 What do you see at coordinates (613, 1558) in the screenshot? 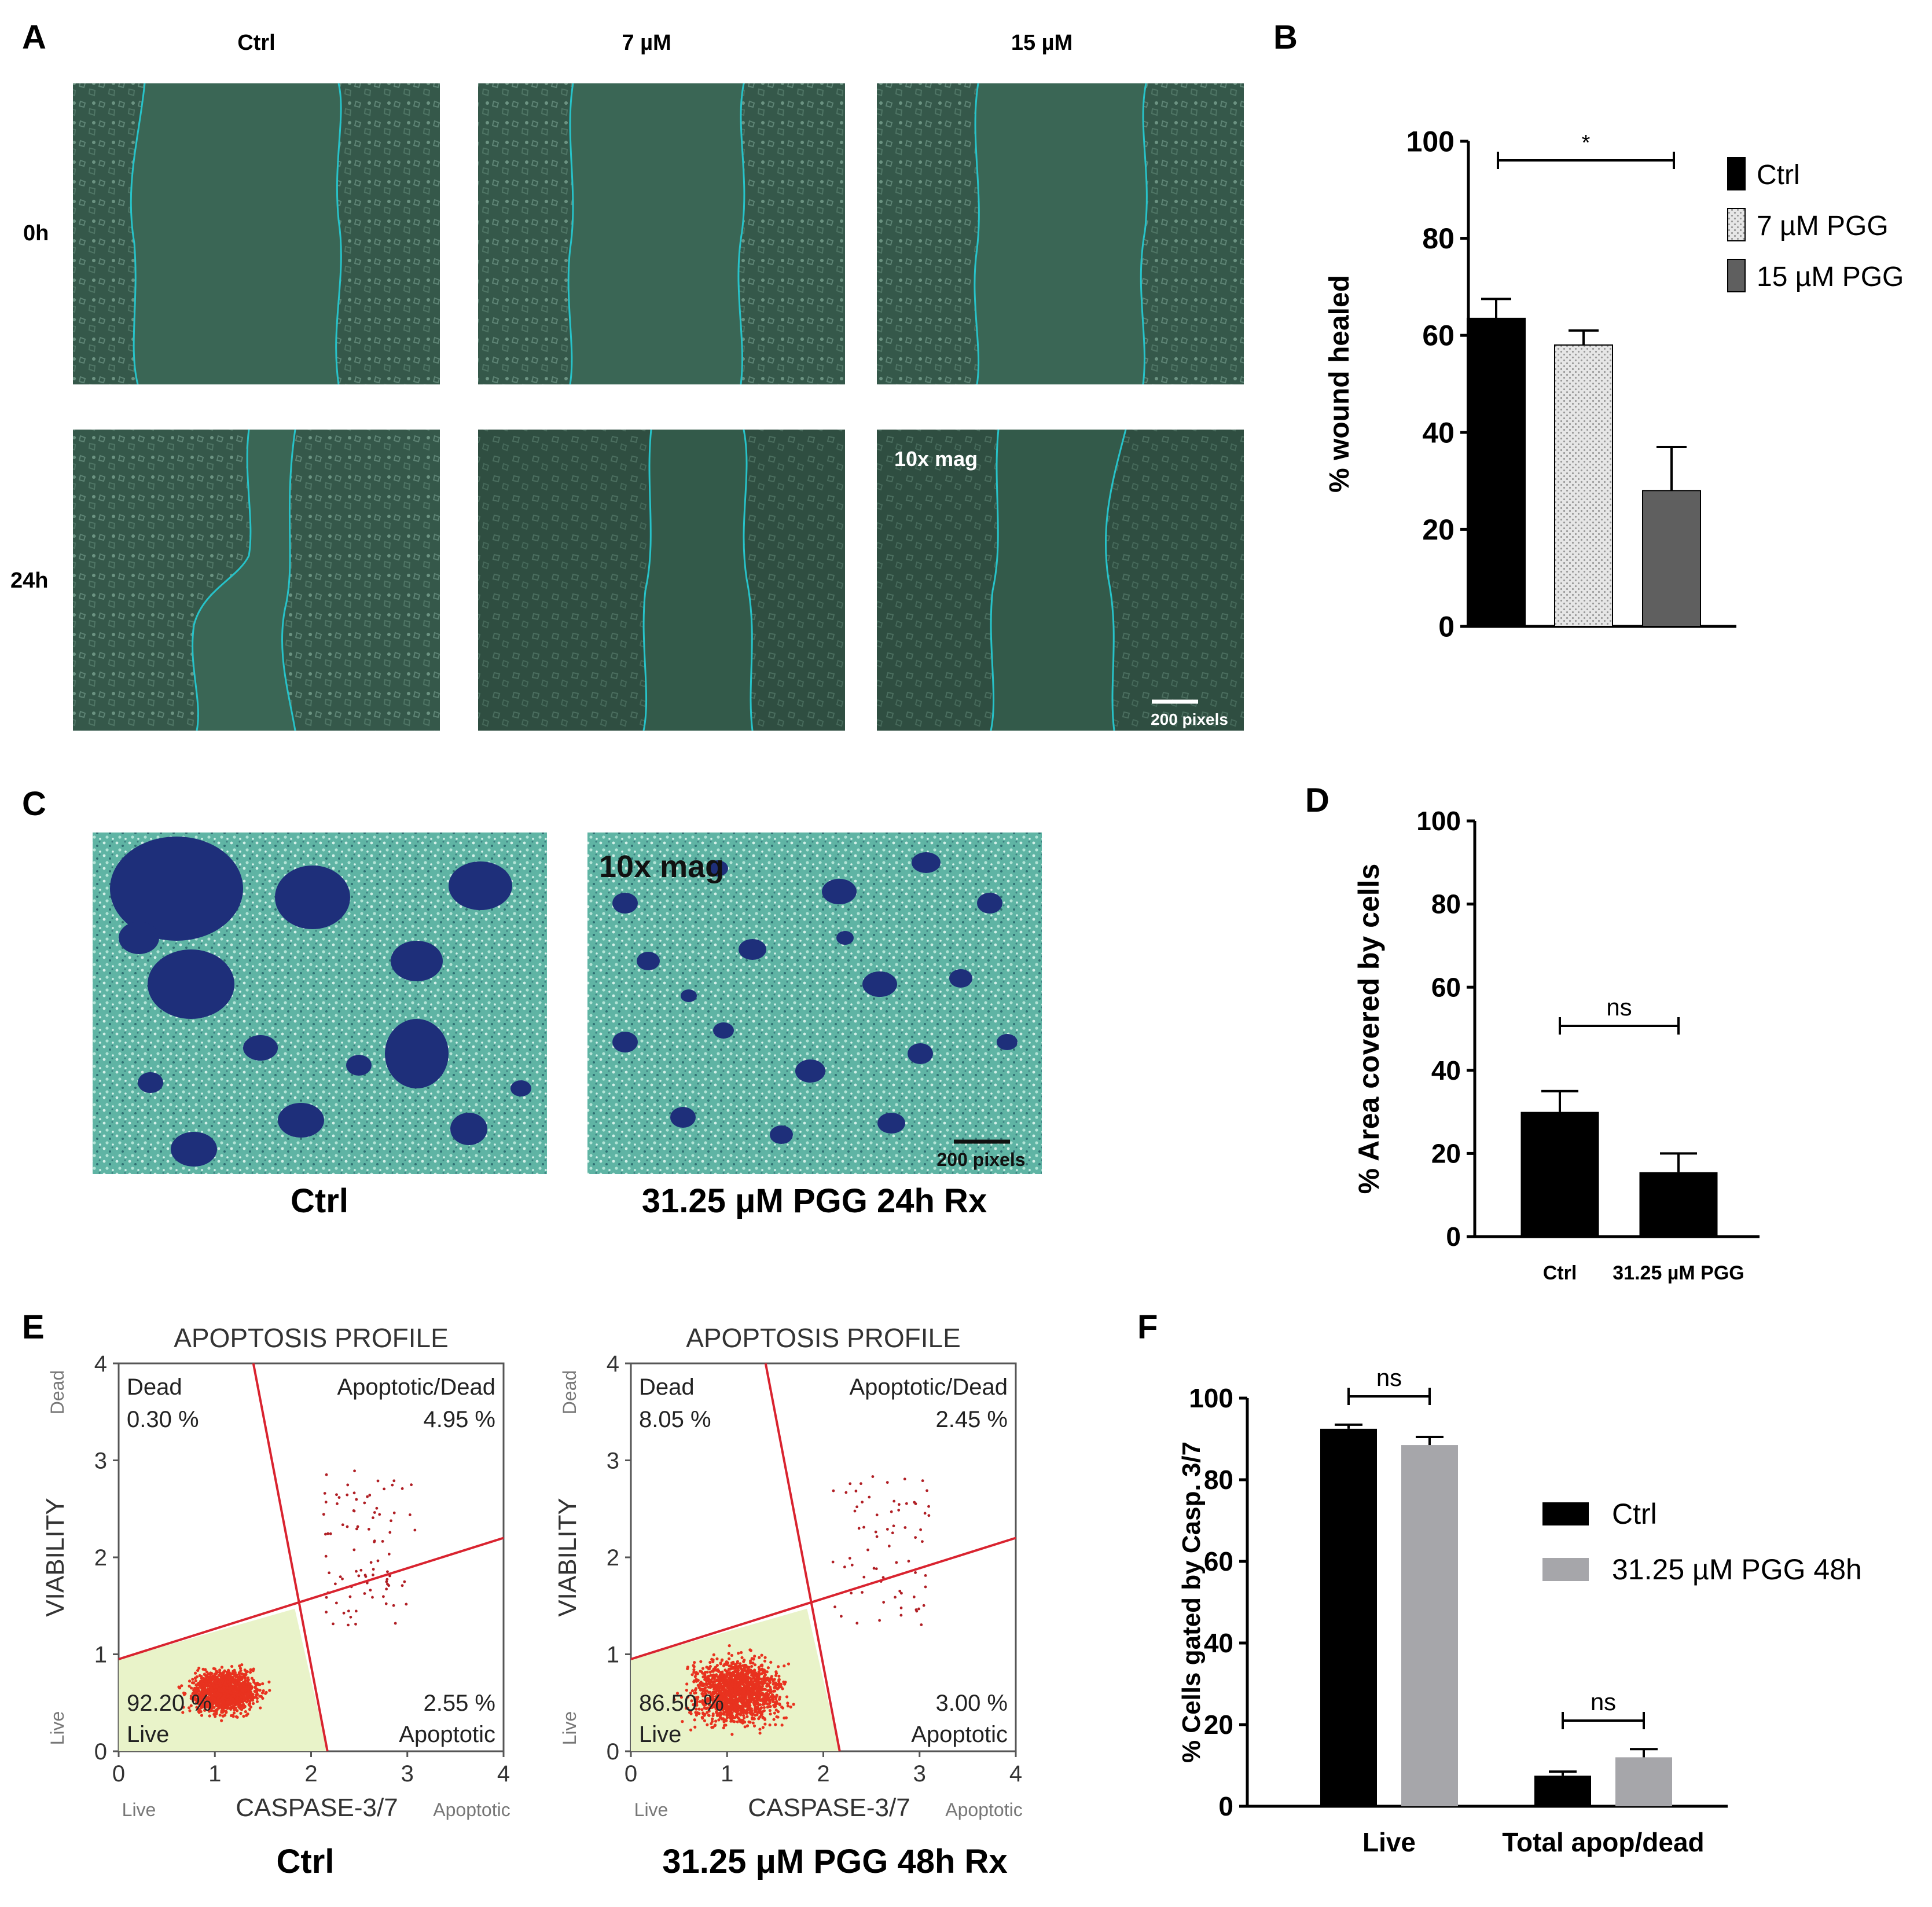
I see `y-tick-label: 2` at bounding box center [613, 1558].